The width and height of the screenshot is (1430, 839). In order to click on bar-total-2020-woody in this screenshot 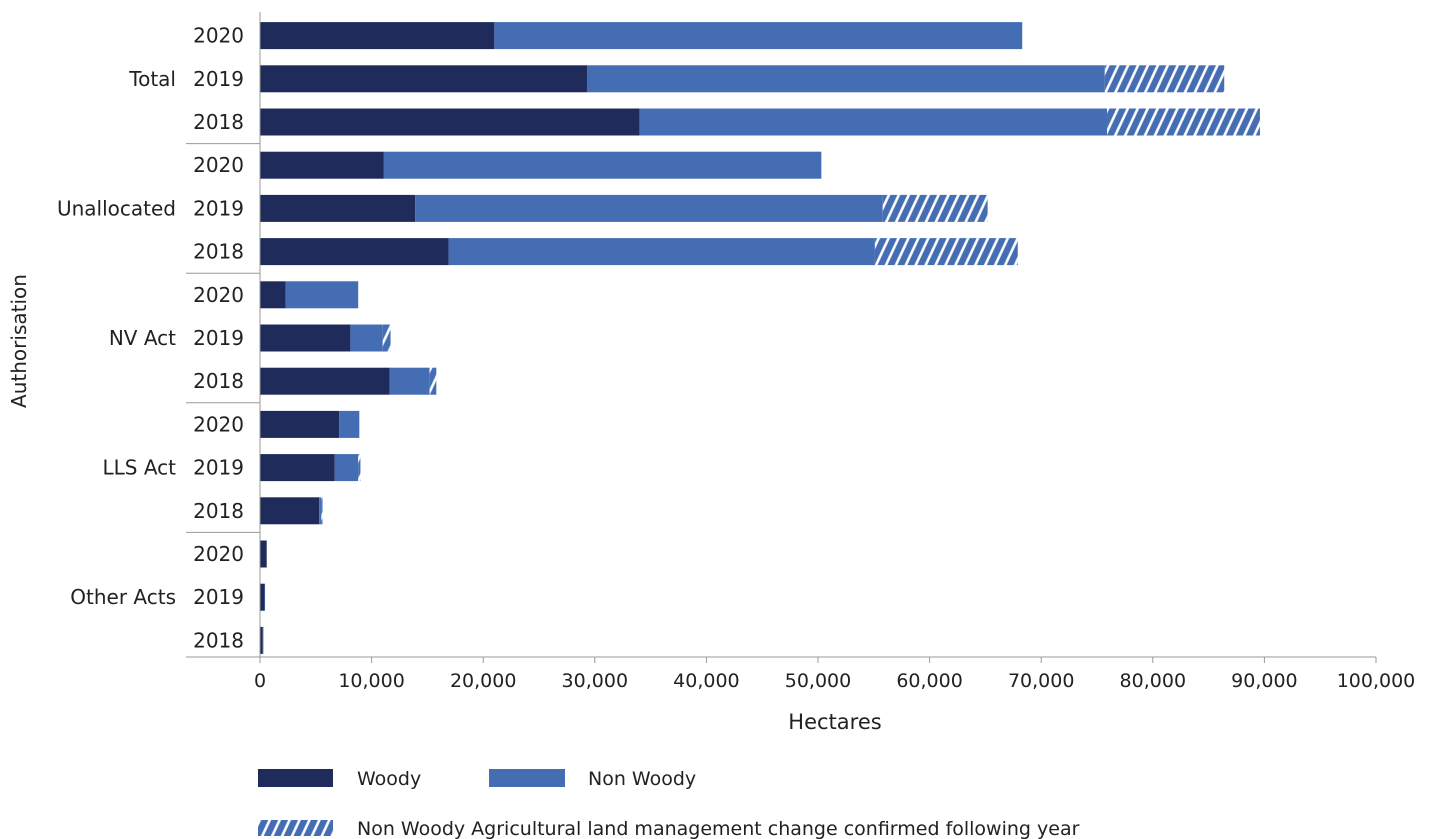, I will do `click(377, 36)`.